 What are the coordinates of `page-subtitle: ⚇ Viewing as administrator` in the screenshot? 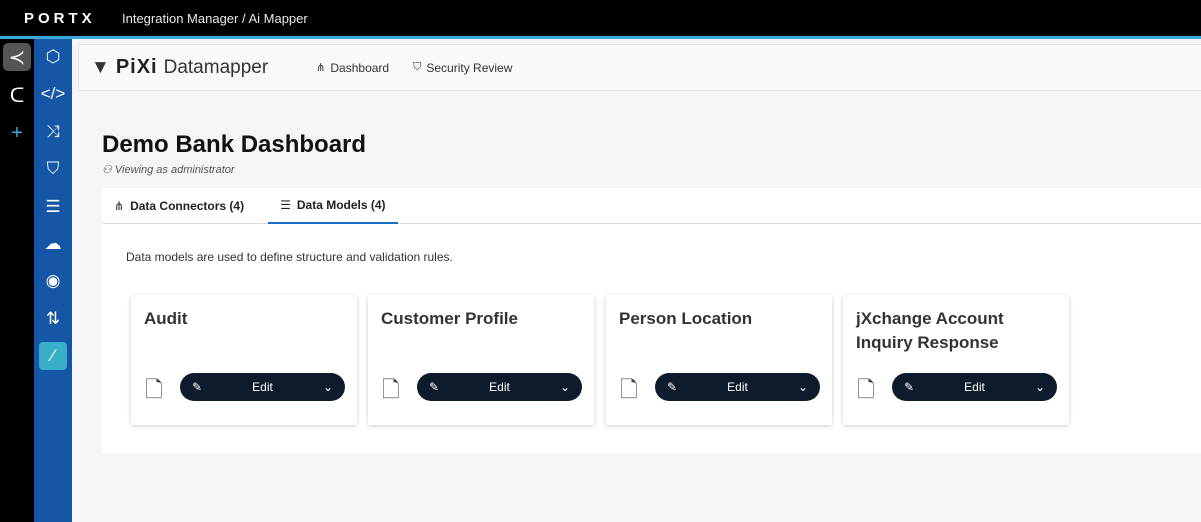 It's located at (168, 169).